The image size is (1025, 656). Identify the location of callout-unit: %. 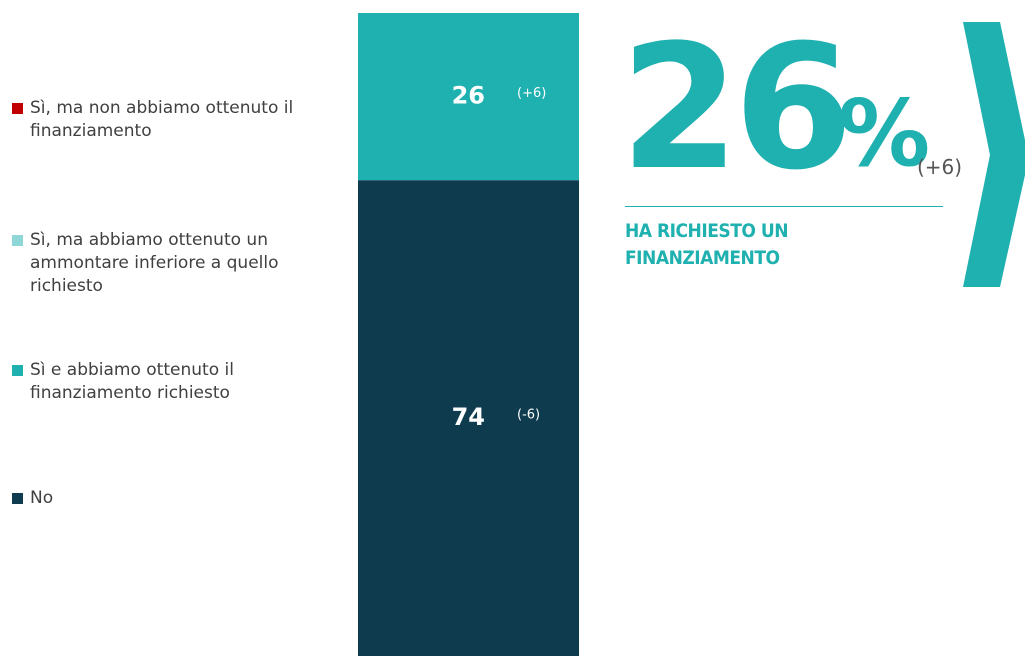
(884, 133).